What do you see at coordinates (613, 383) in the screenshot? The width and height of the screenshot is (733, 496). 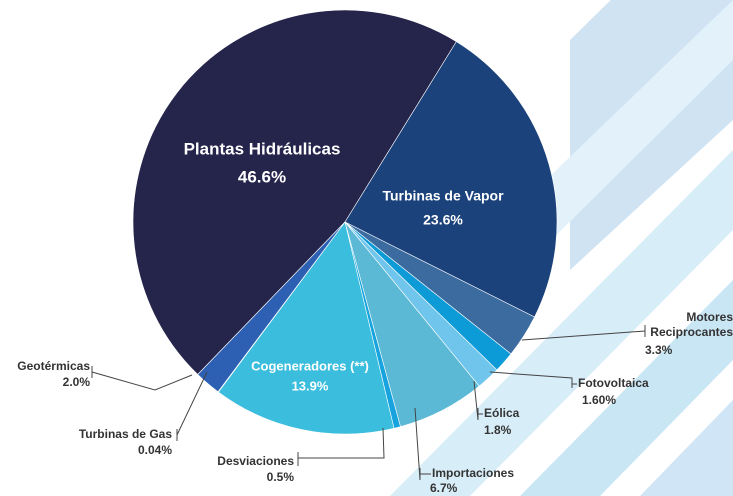 I see `slice-label: Fotovoltaica` at bounding box center [613, 383].